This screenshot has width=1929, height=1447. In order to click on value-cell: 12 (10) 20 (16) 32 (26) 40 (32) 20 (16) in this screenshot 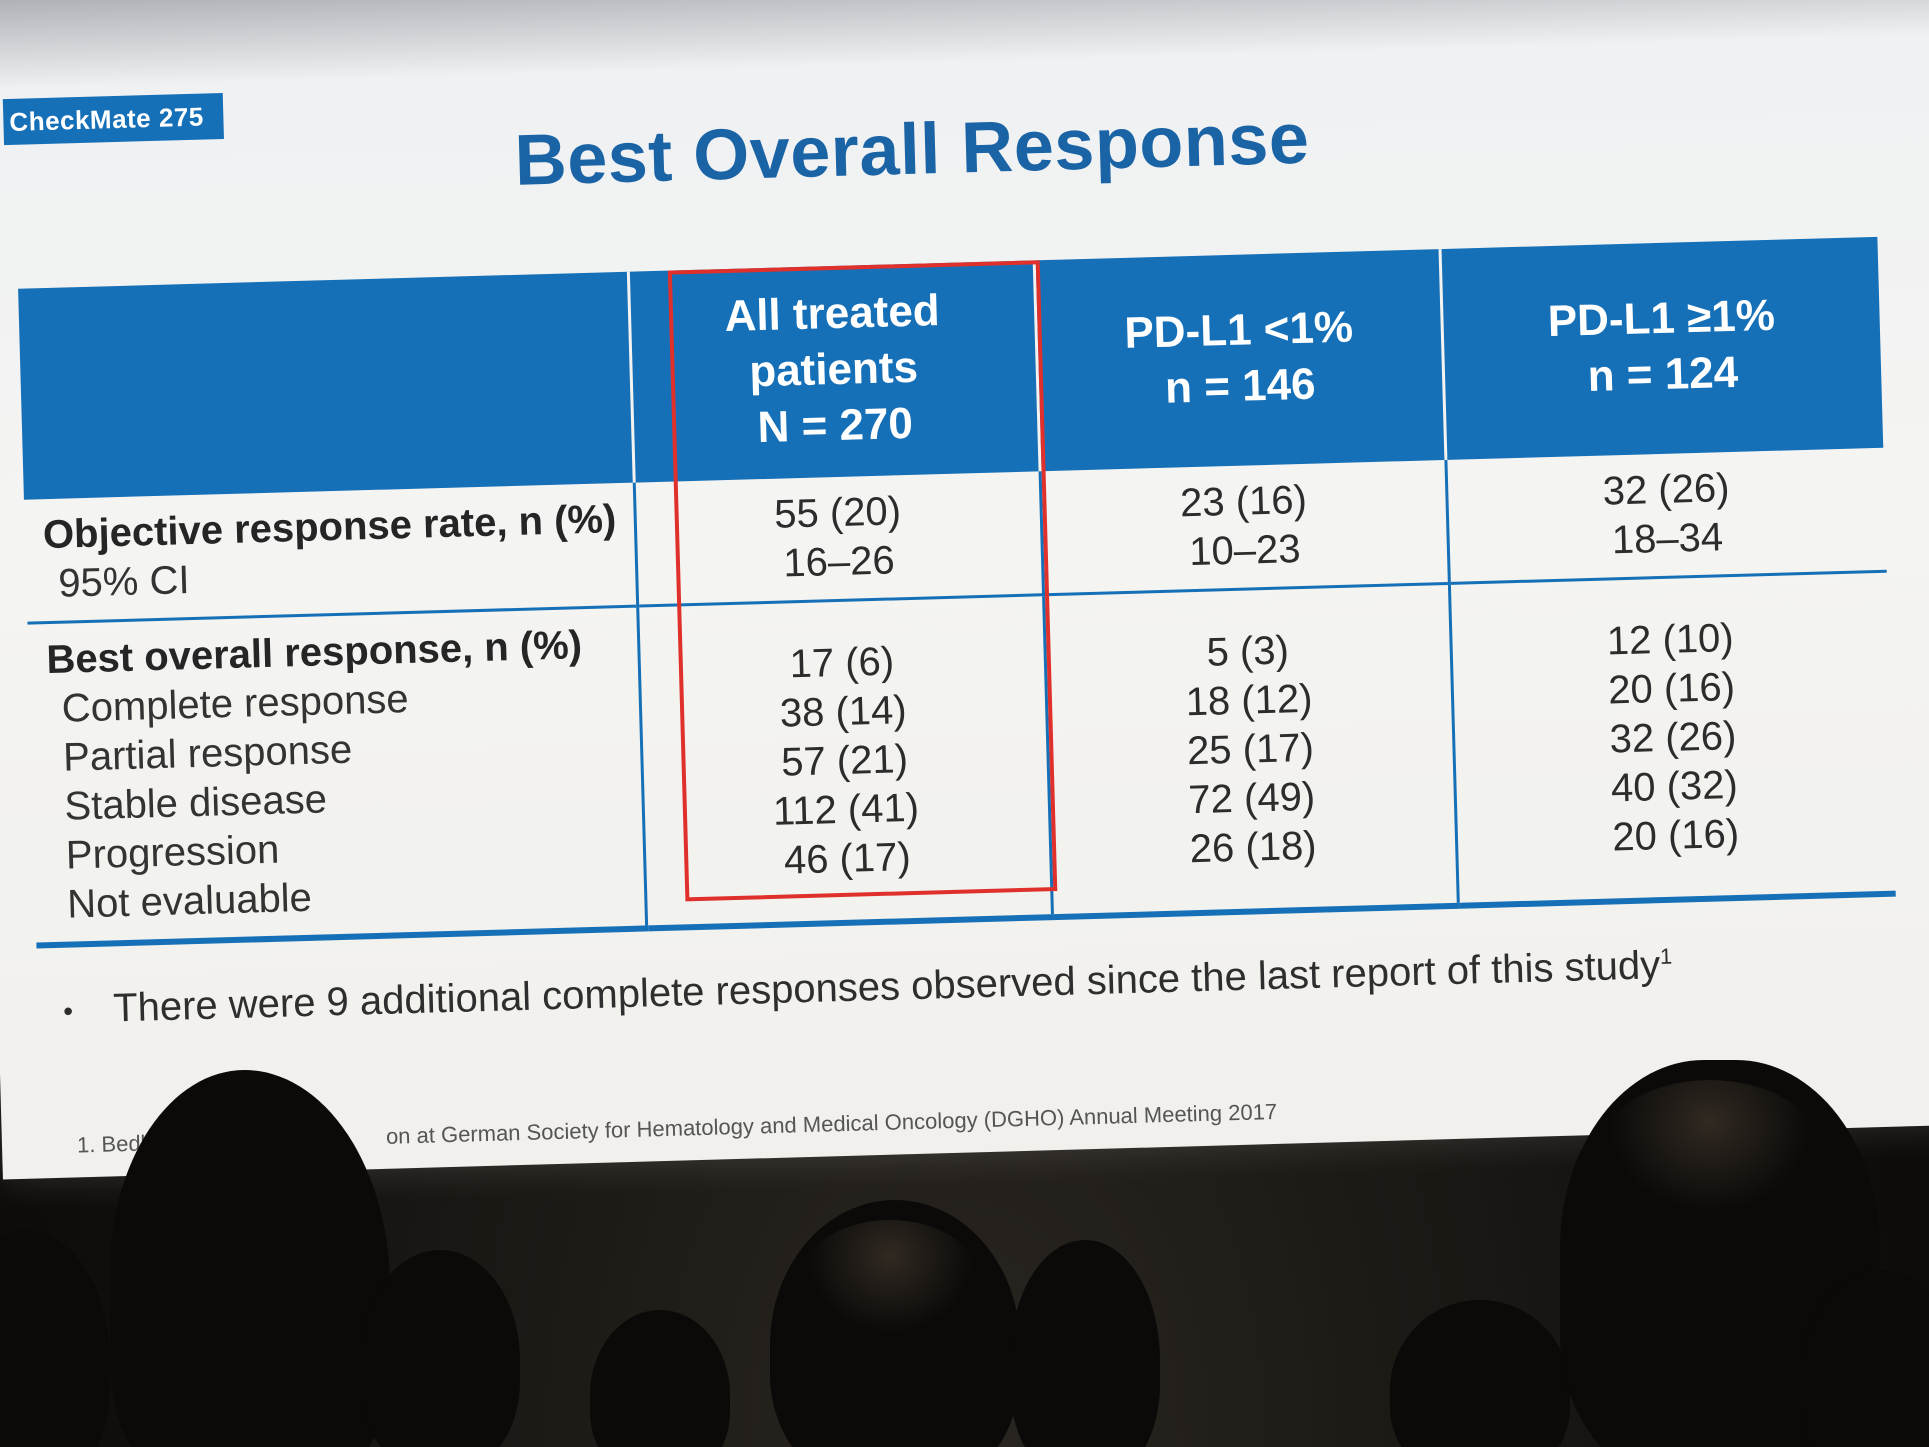, I will do `click(1672, 738)`.